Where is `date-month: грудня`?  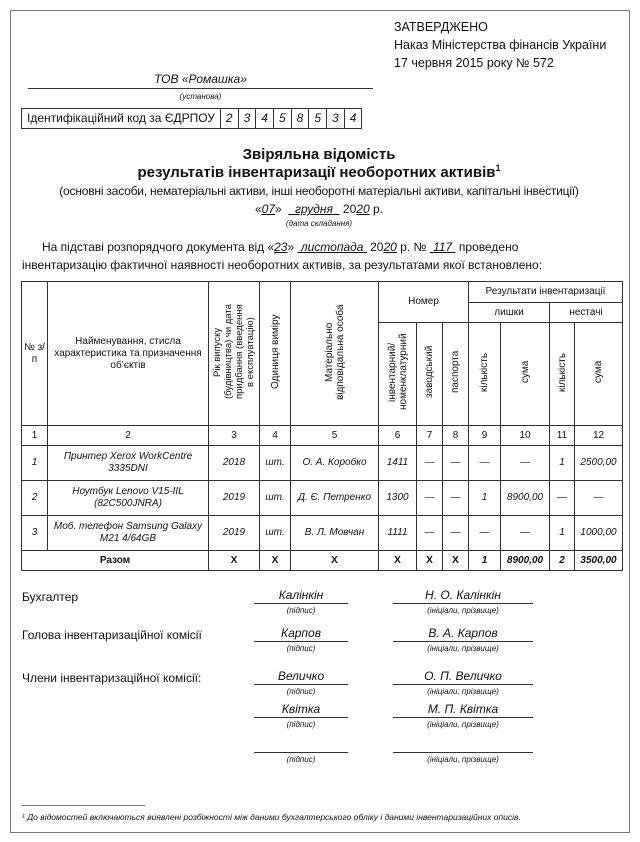 date-month: грудня is located at coordinates (314, 209).